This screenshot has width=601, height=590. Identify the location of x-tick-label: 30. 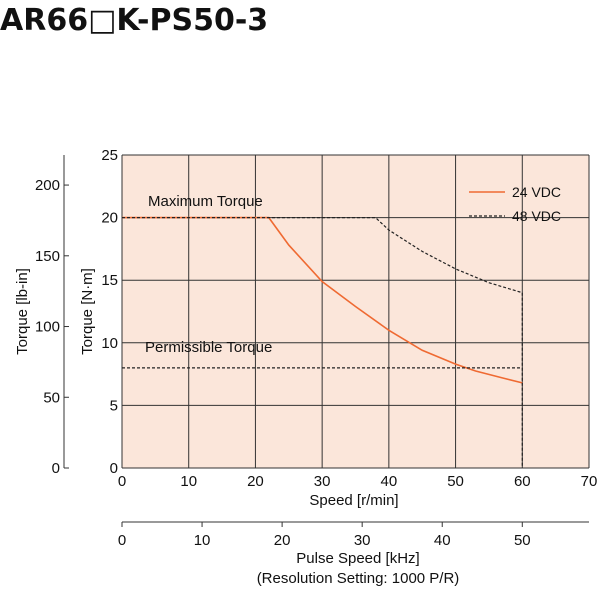
(322, 481).